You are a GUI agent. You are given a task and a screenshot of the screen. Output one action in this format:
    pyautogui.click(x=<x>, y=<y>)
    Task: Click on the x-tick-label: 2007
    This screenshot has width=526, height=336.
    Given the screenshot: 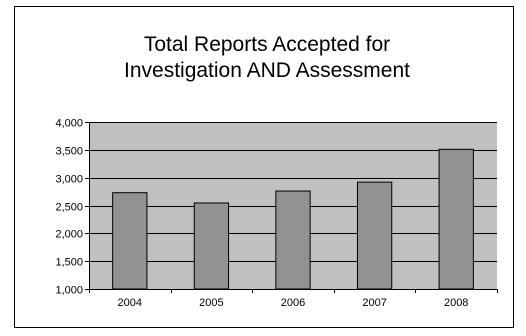 What is the action you would take?
    pyautogui.click(x=374, y=303)
    